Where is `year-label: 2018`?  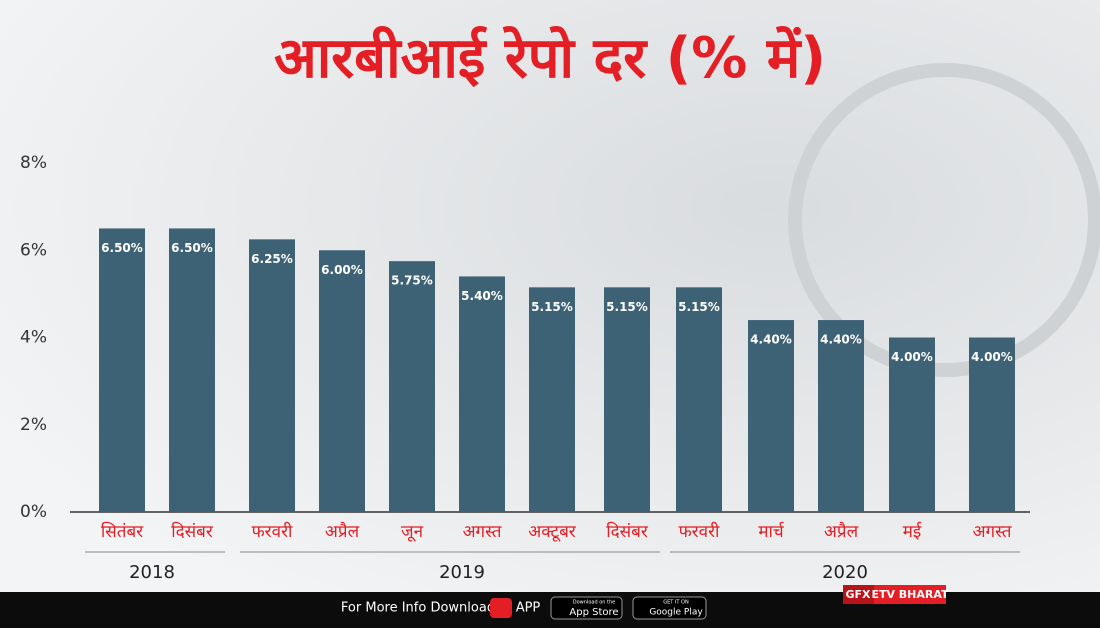 year-label: 2018 is located at coordinates (152, 572).